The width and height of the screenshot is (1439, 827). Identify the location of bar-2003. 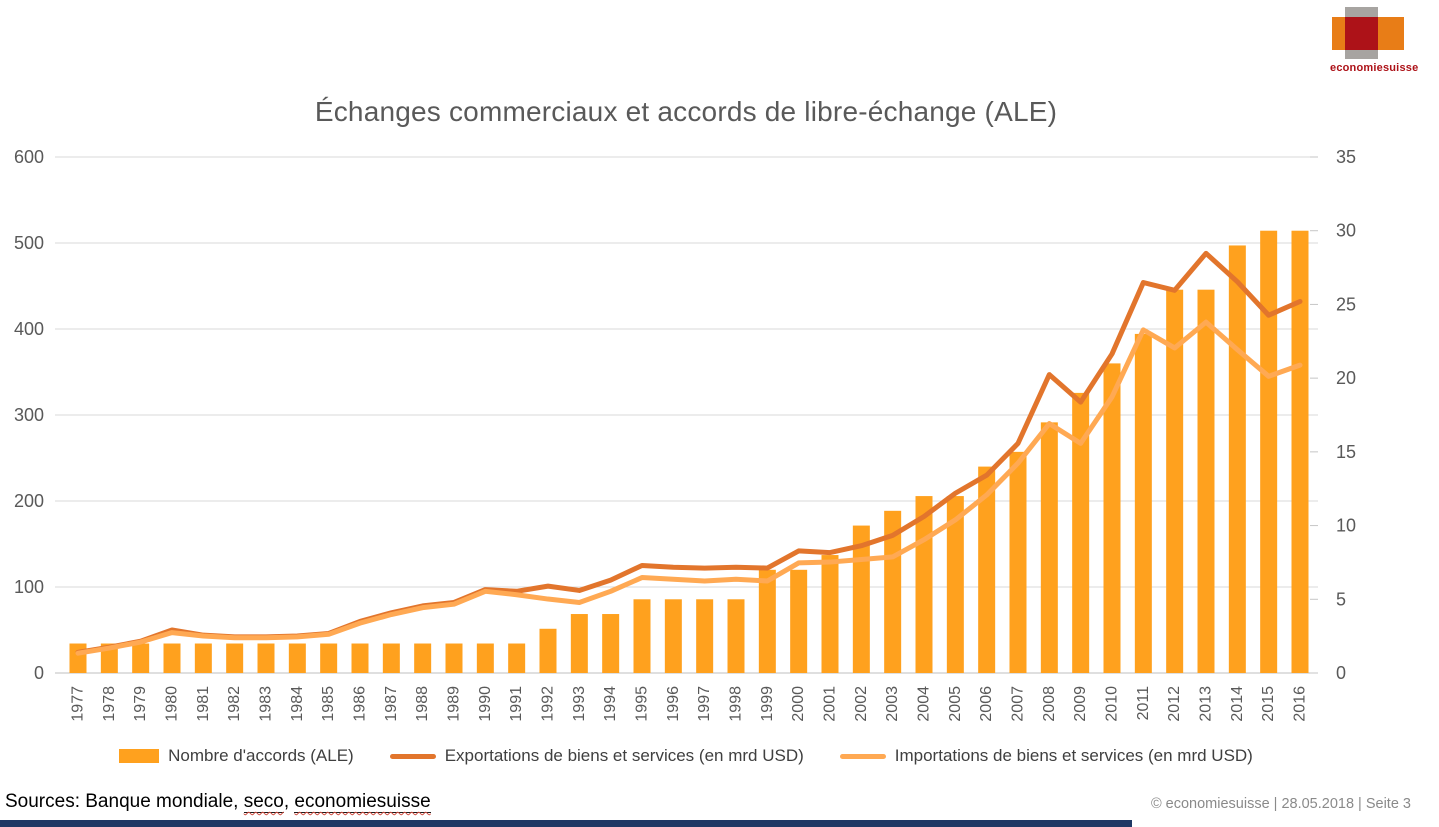
(893, 591).